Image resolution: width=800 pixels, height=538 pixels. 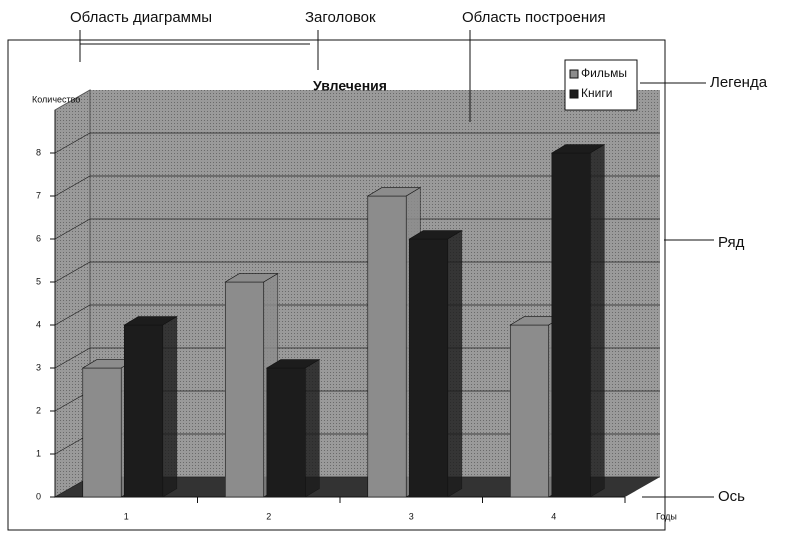 What do you see at coordinates (731, 496) in the screenshot?
I see `annotation: Ось` at bounding box center [731, 496].